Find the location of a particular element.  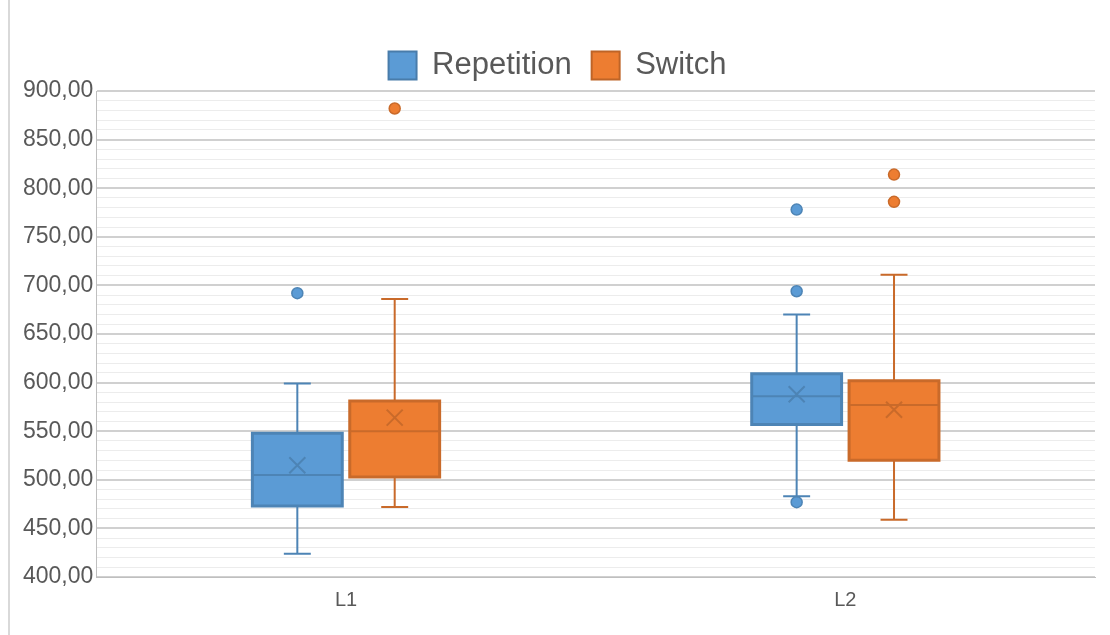

y-tick-label: 750,00 is located at coordinates (58, 235).